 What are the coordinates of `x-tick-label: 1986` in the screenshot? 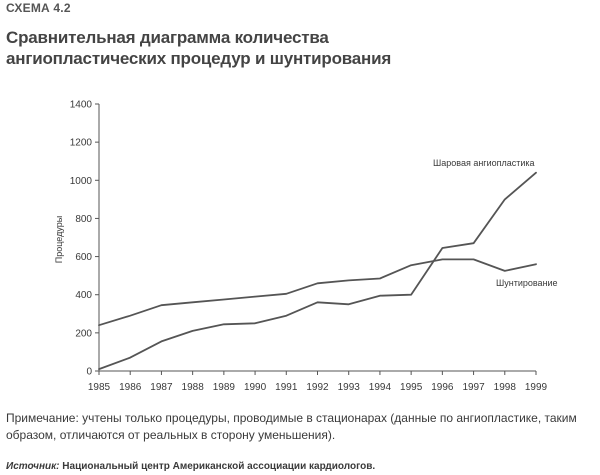 It's located at (130, 387).